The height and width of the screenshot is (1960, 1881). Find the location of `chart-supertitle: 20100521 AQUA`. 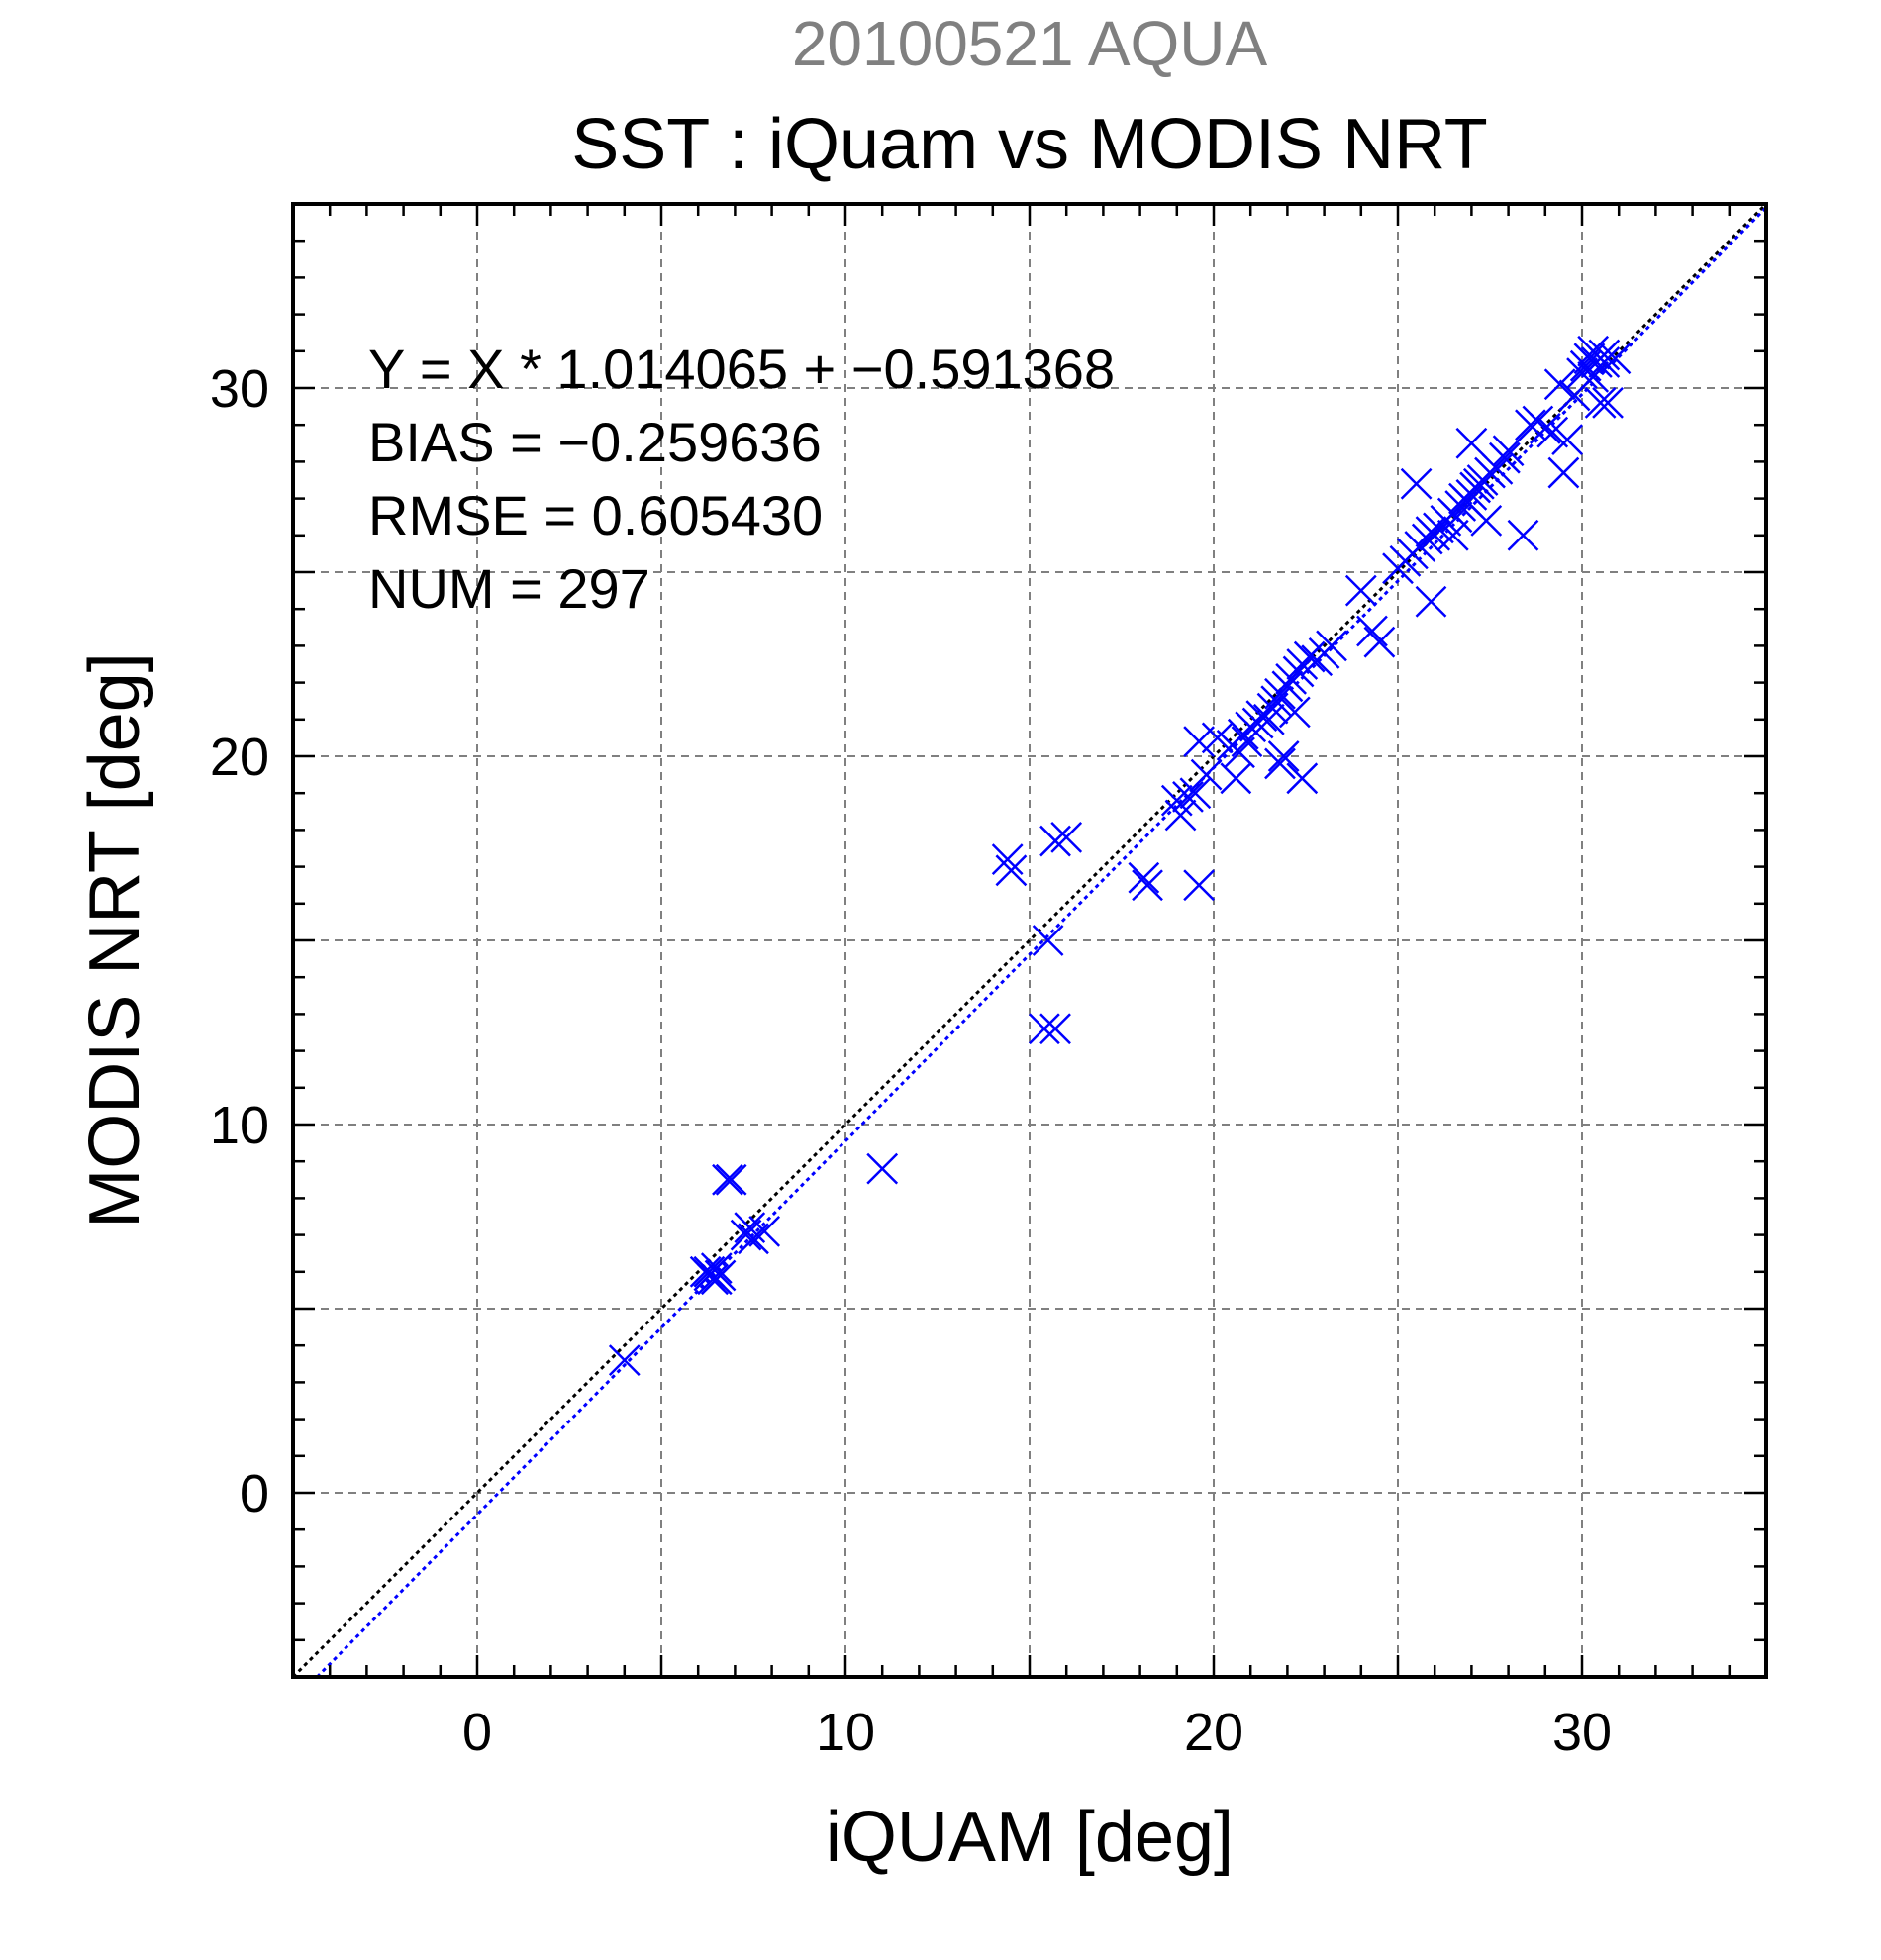

chart-supertitle: 20100521 AQUA is located at coordinates (1030, 43).